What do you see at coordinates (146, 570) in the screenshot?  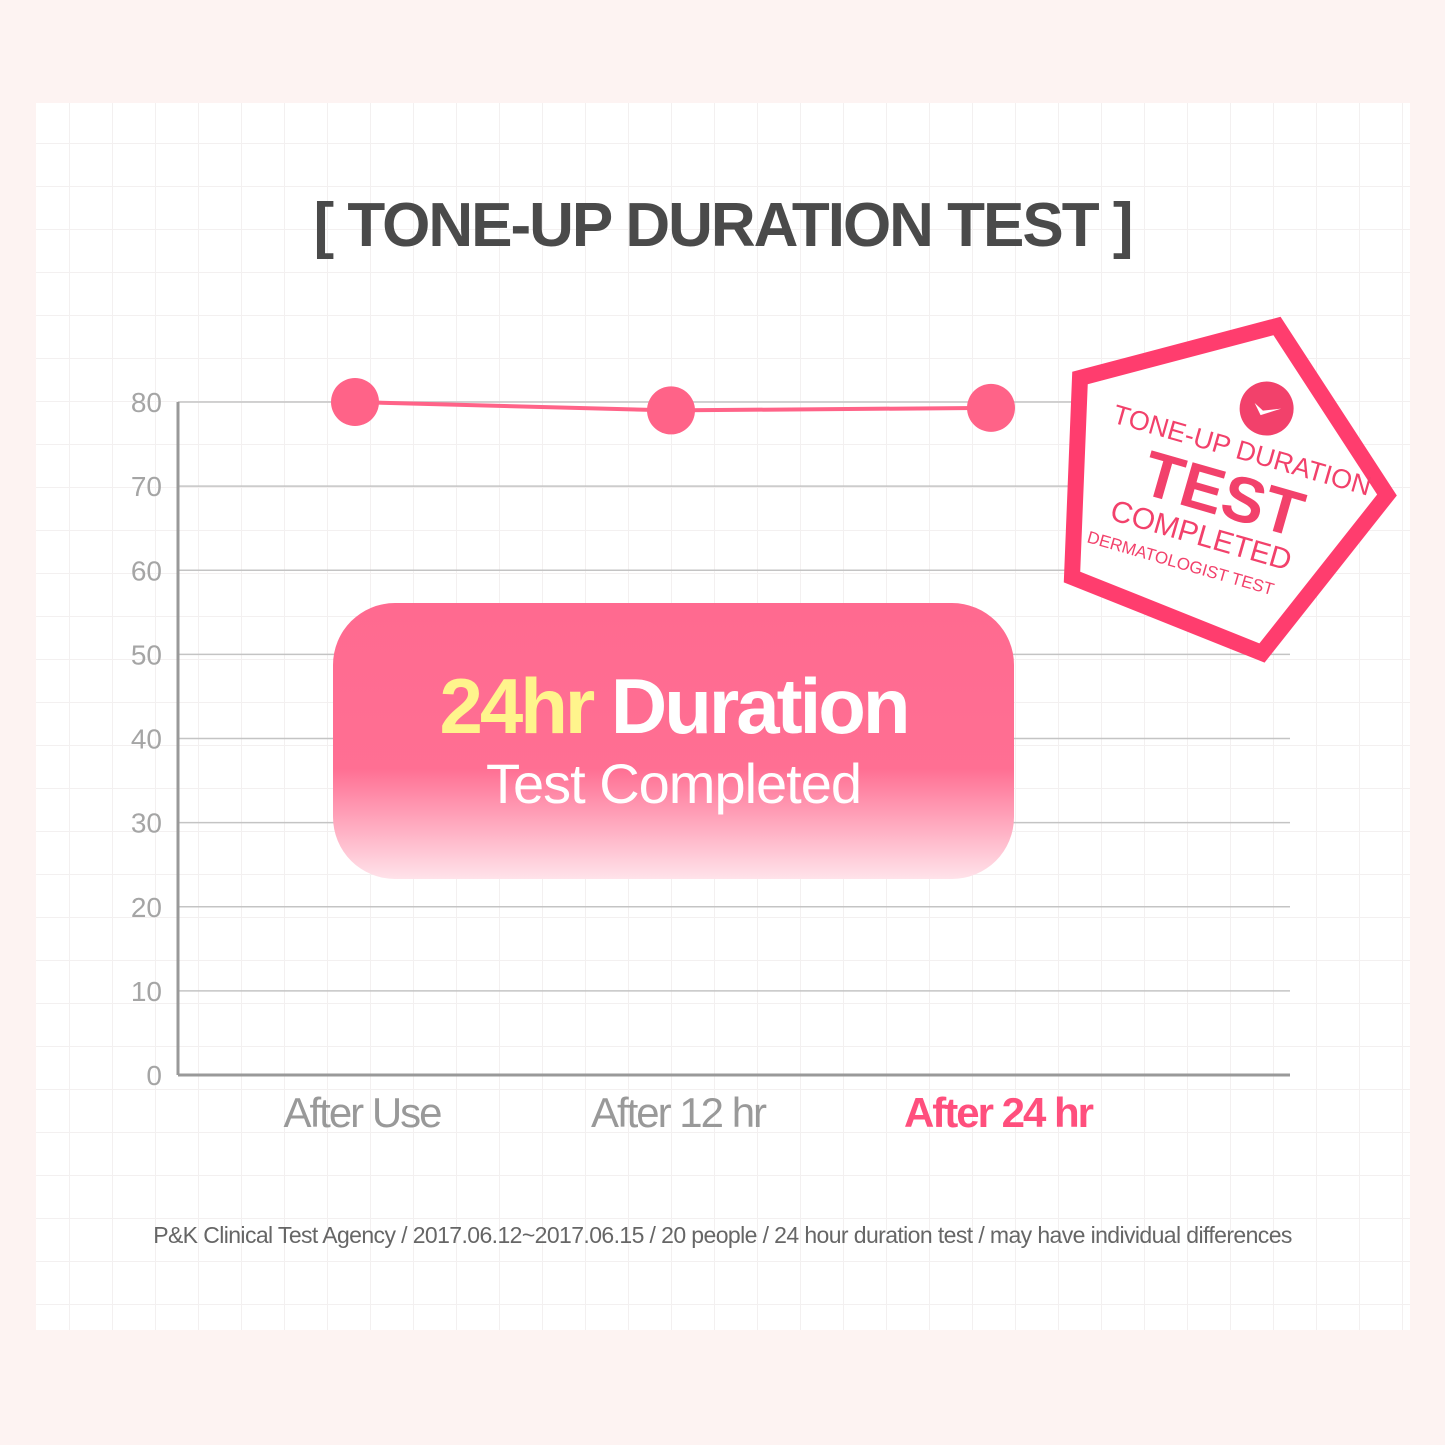 I see `y-tick-label: 60` at bounding box center [146, 570].